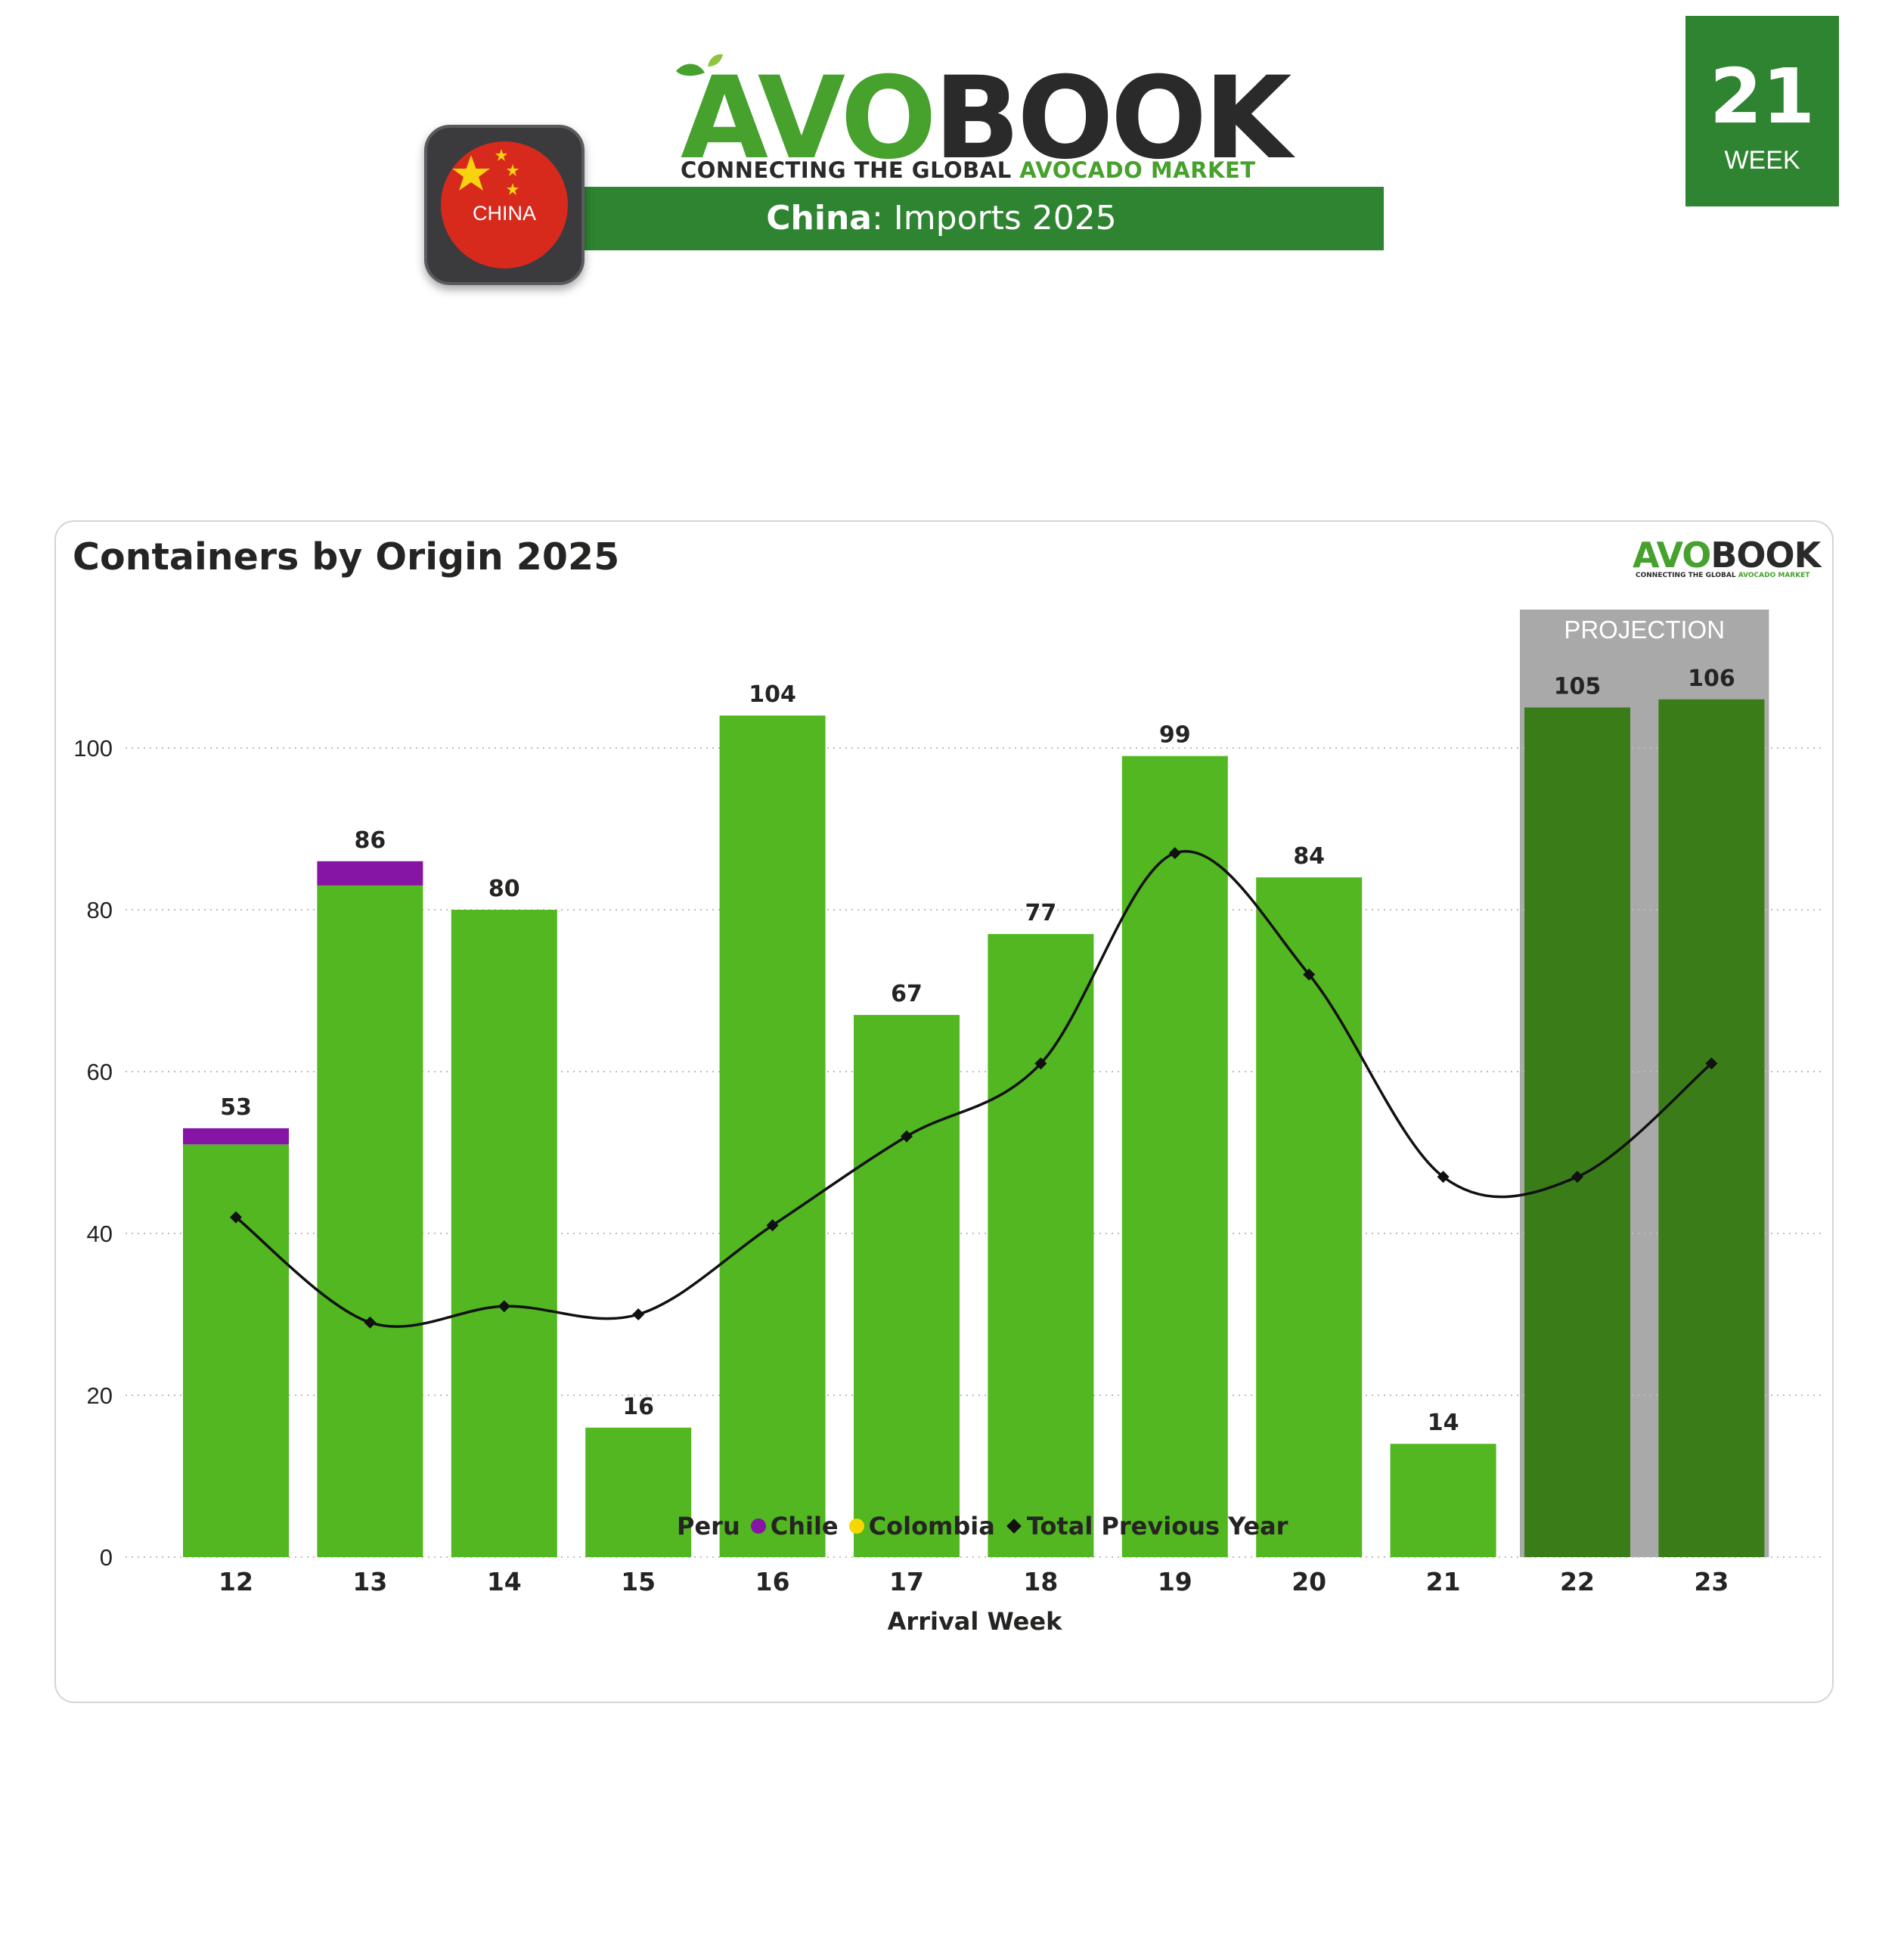  Describe the element at coordinates (1723, 575) in the screenshot. I see `mini-logo-tagline: CONNECTING THE GLOBAL AVOCADO MARKET` at that location.